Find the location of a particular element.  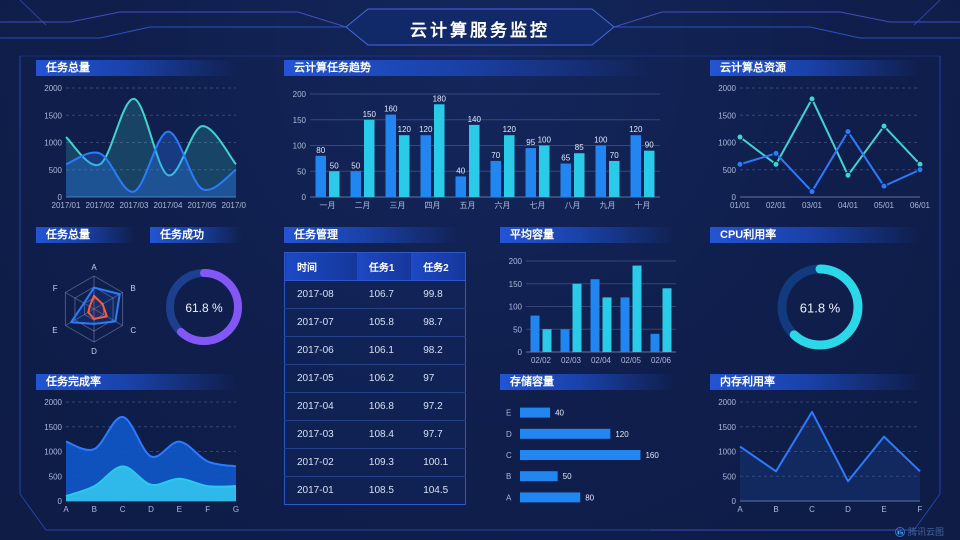

table-cell: 106.2 is located at coordinates (384, 378).